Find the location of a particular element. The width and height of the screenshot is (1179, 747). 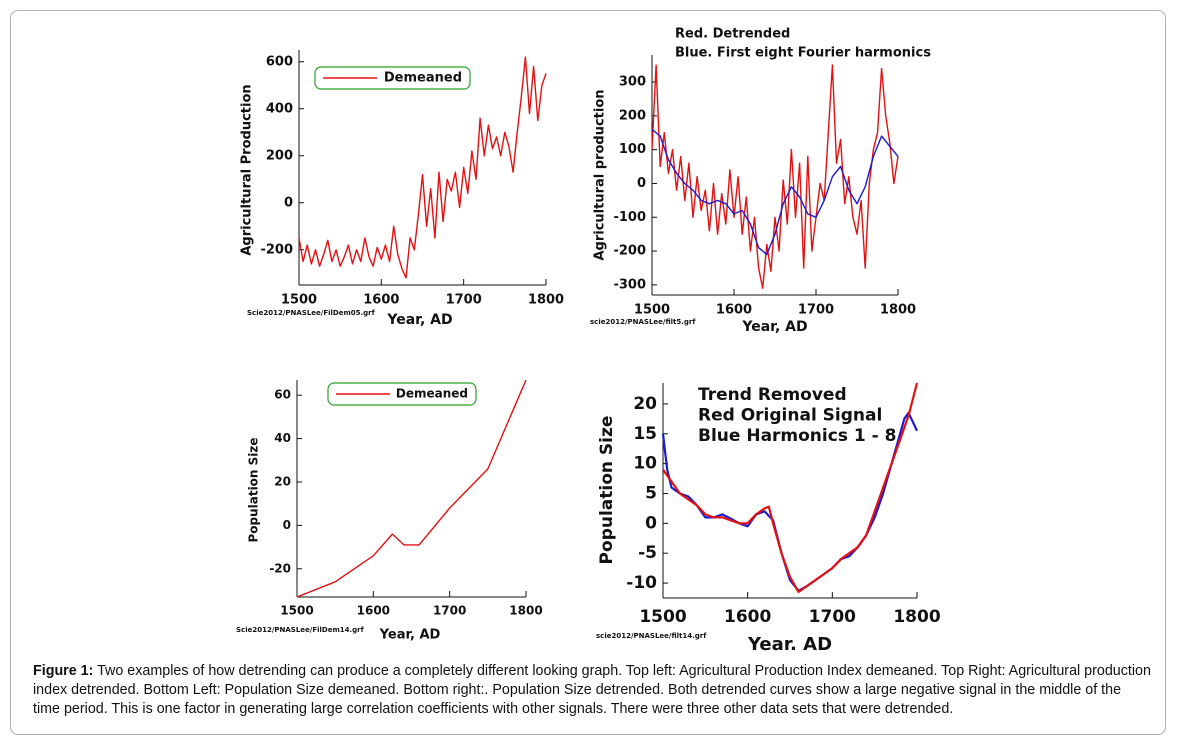

source-note: Scie2012/PNASLee/FilDem05.grf is located at coordinates (311, 313).